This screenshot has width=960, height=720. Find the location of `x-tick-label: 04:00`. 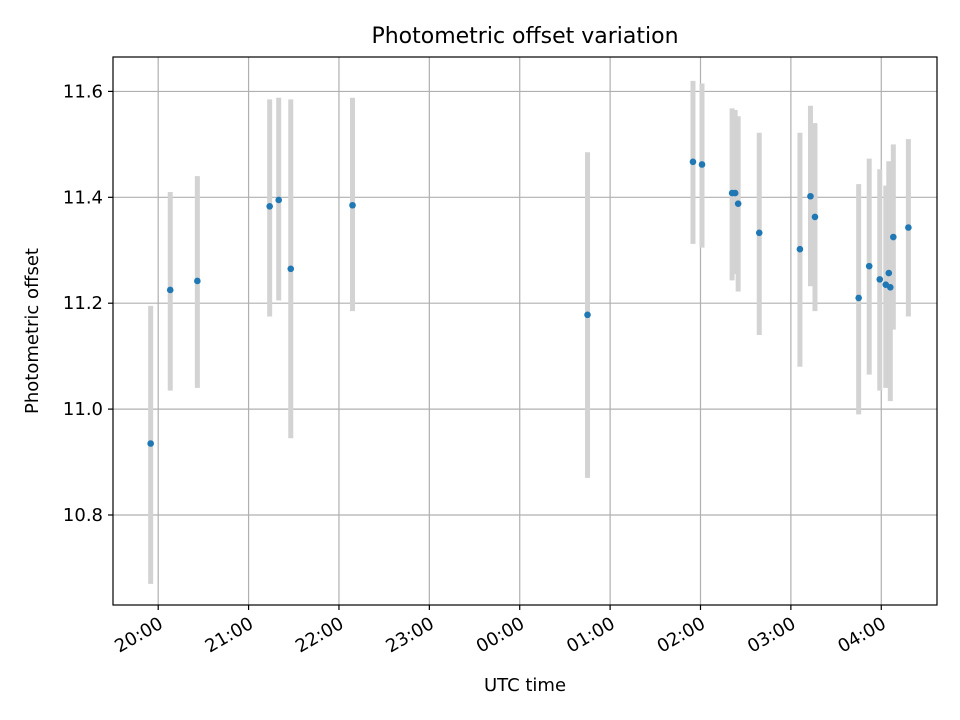

x-tick-label: 04:00 is located at coordinates (861, 635).